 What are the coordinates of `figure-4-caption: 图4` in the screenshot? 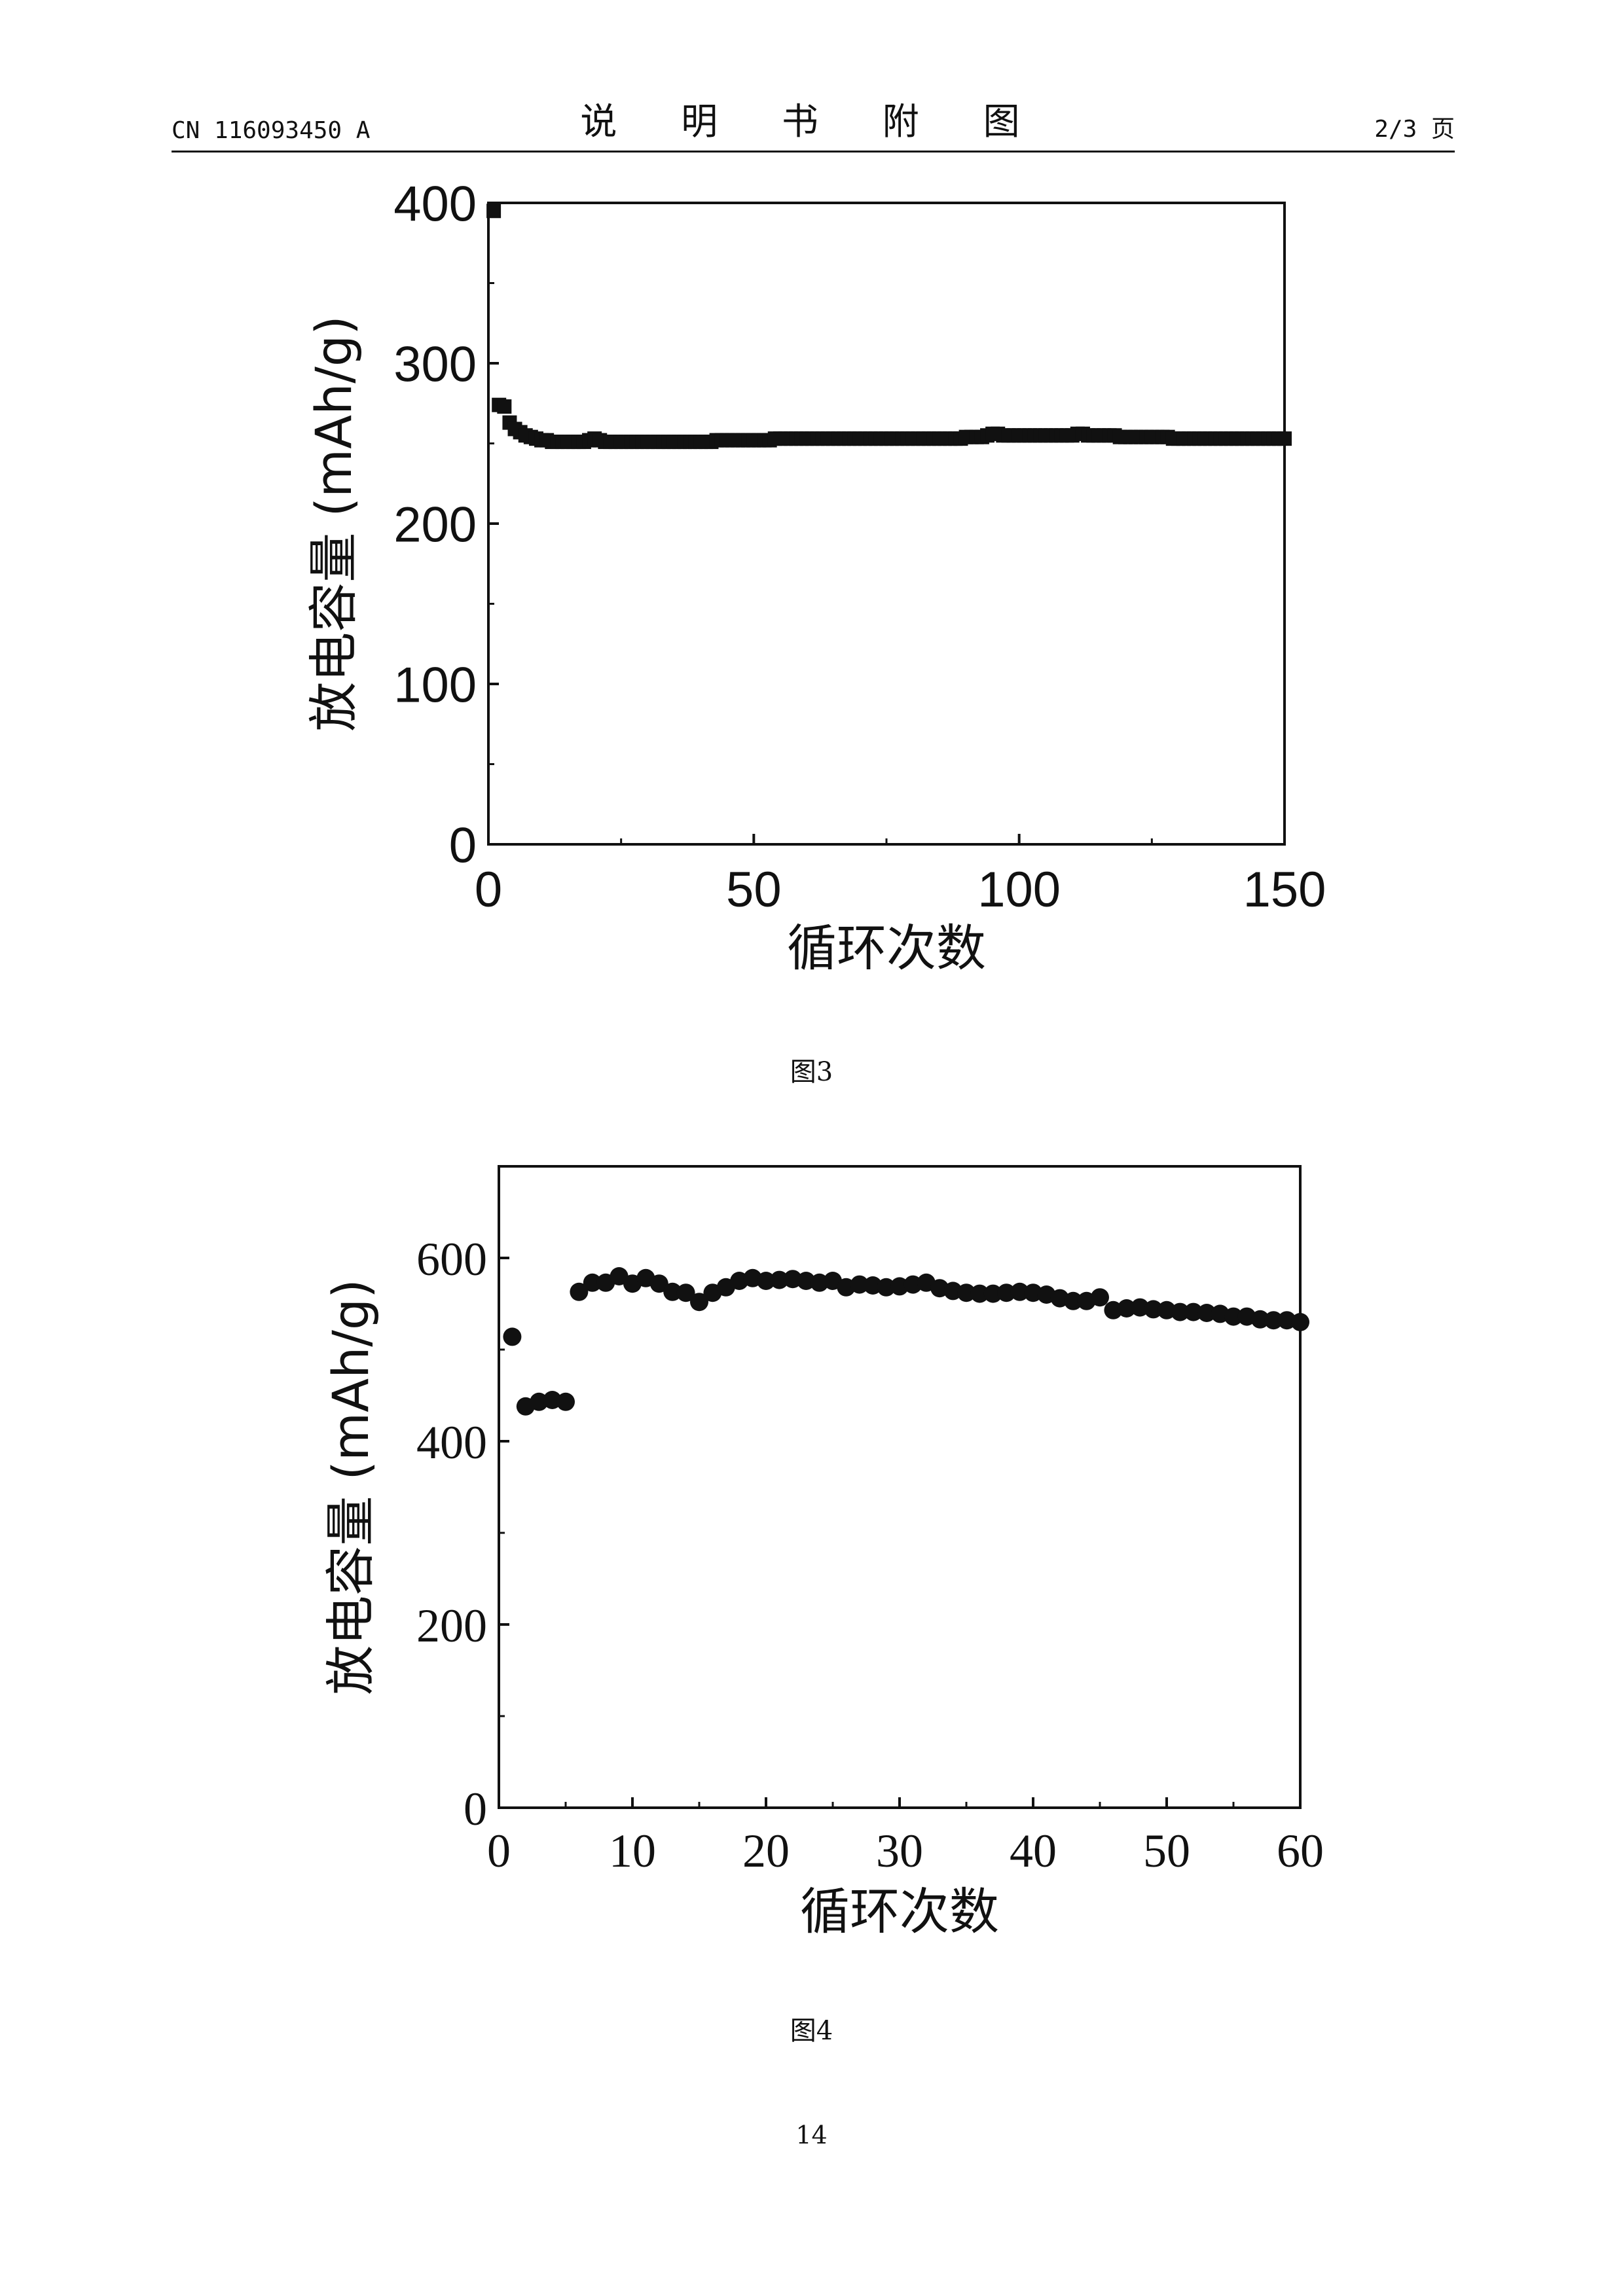 It's located at (811, 2031).